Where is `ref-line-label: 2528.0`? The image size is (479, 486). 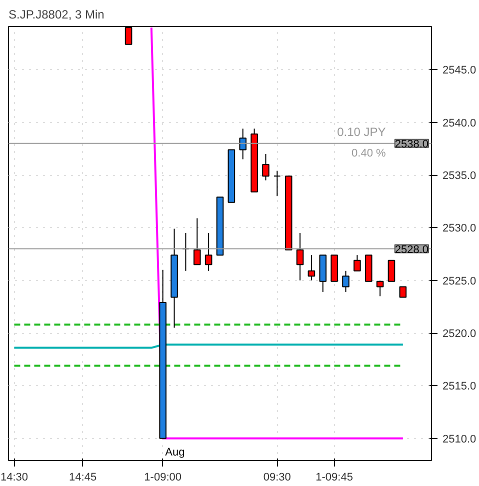 ref-line-label: 2528.0 is located at coordinates (411, 250).